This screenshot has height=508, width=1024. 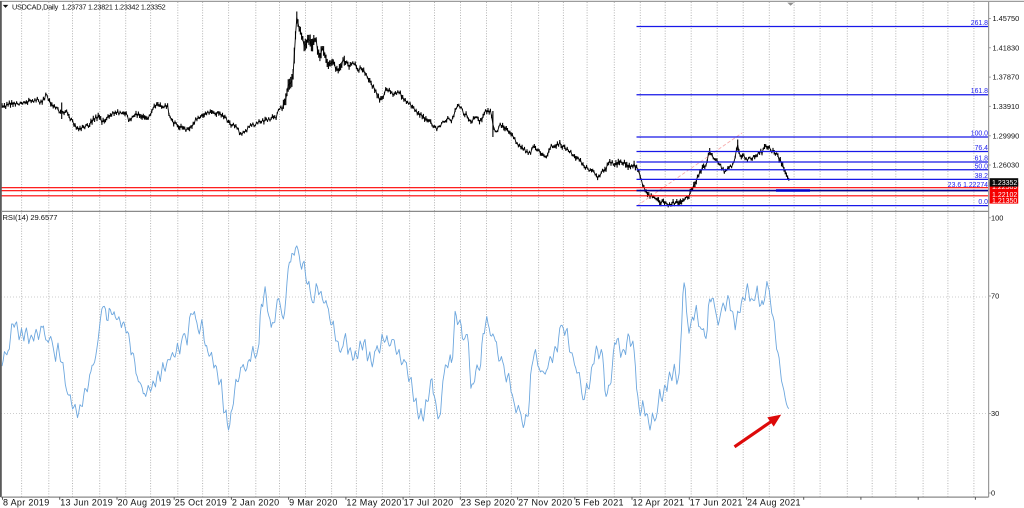 I want to click on svg-text: 17 Jun 2021, so click(x=716, y=502).